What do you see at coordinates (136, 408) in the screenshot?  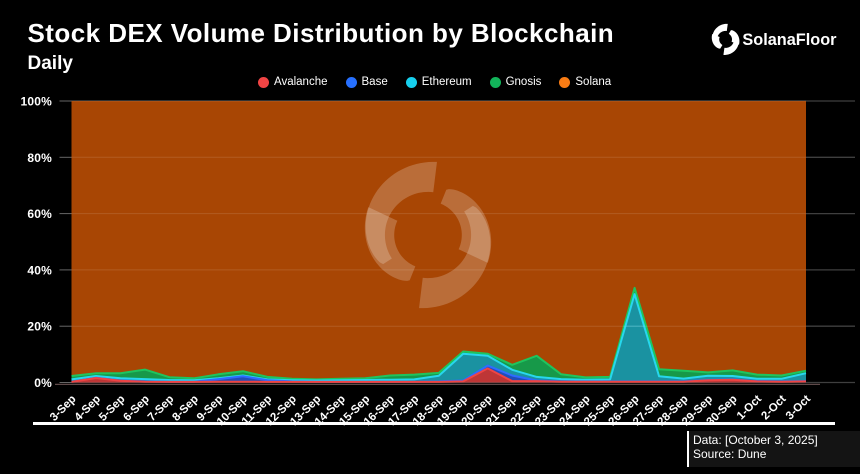 I see `svg-text: 6-Sep` at bounding box center [136, 408].